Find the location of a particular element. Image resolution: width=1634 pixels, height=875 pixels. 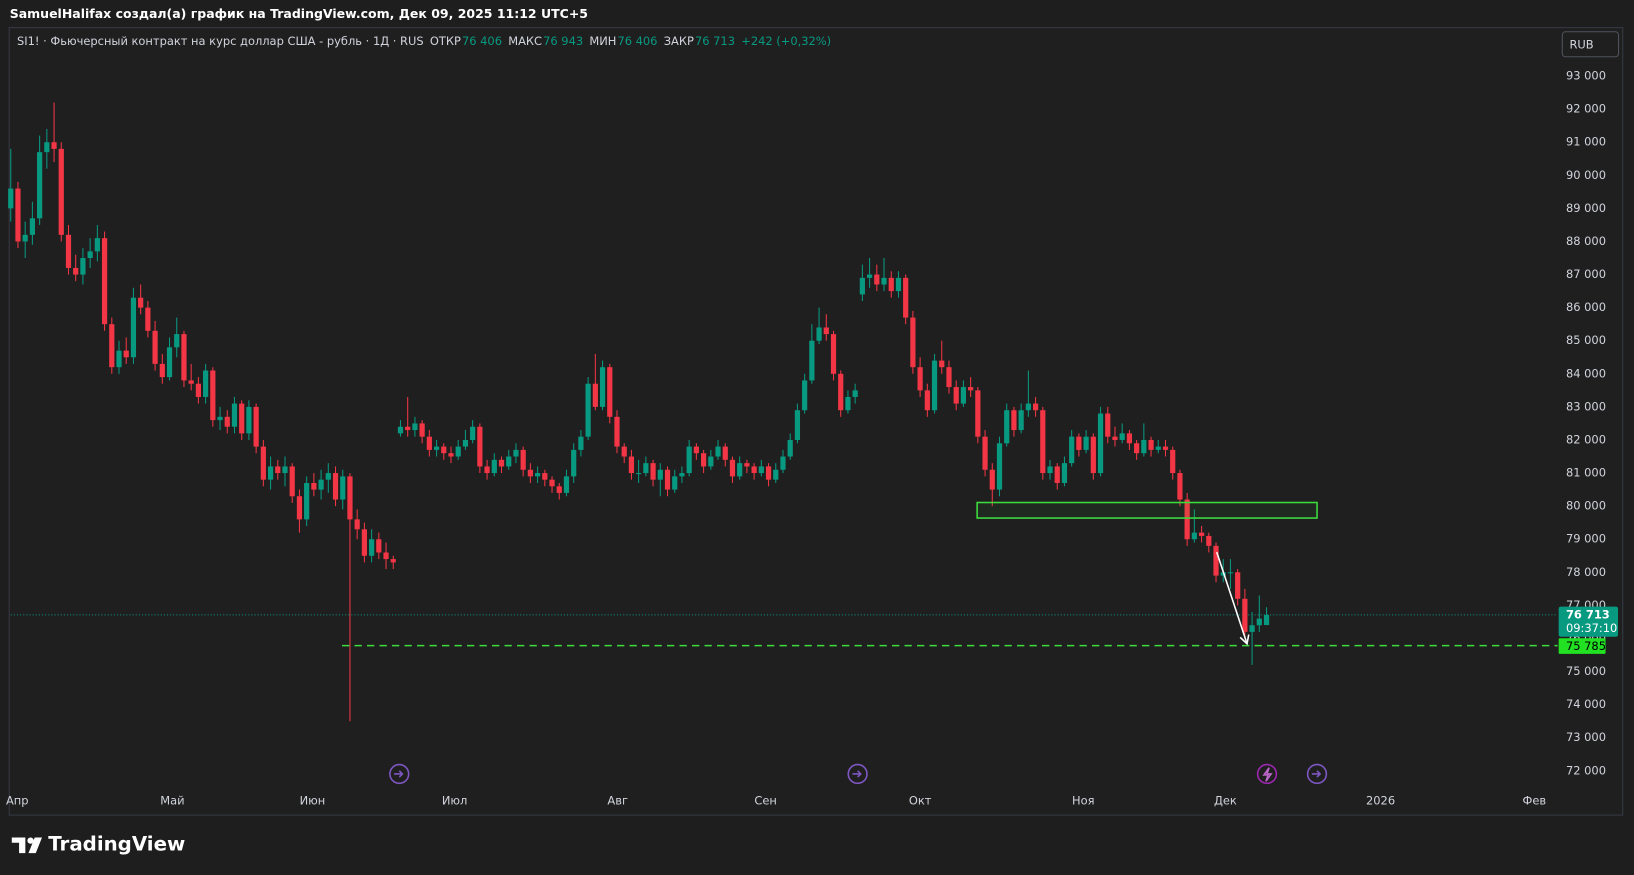

legend-text: 76 713 is located at coordinates (715, 41).